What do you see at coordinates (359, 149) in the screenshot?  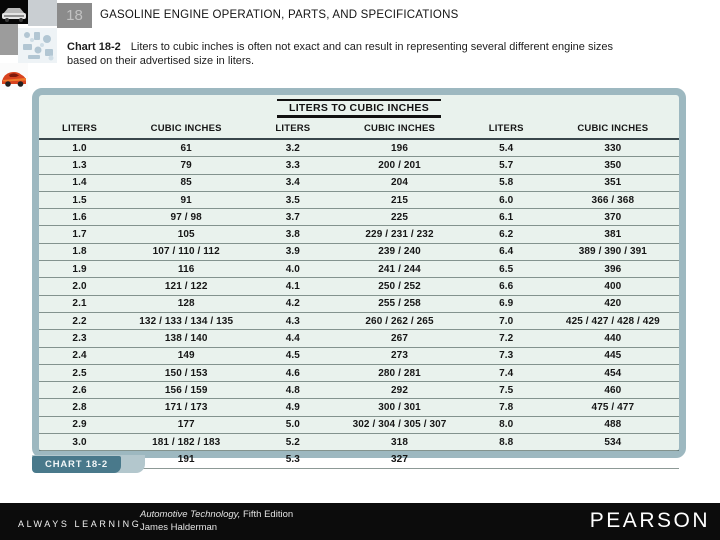 I see `chart-data-row: 3.2 196` at bounding box center [359, 149].